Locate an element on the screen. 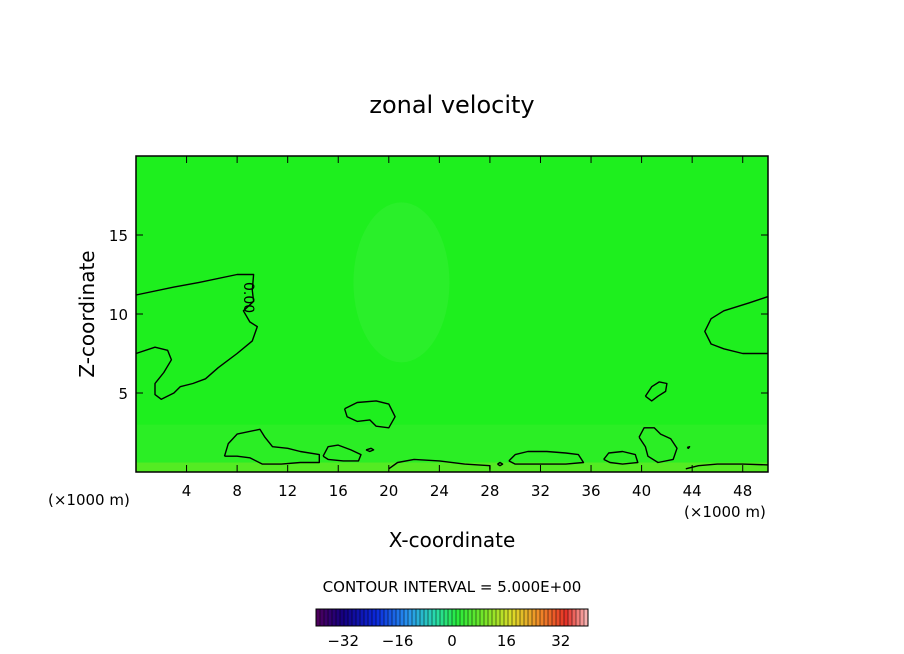  contour-interval-text: CONTOUR INTERVAL = 5.000E+00 is located at coordinates (452, 587).